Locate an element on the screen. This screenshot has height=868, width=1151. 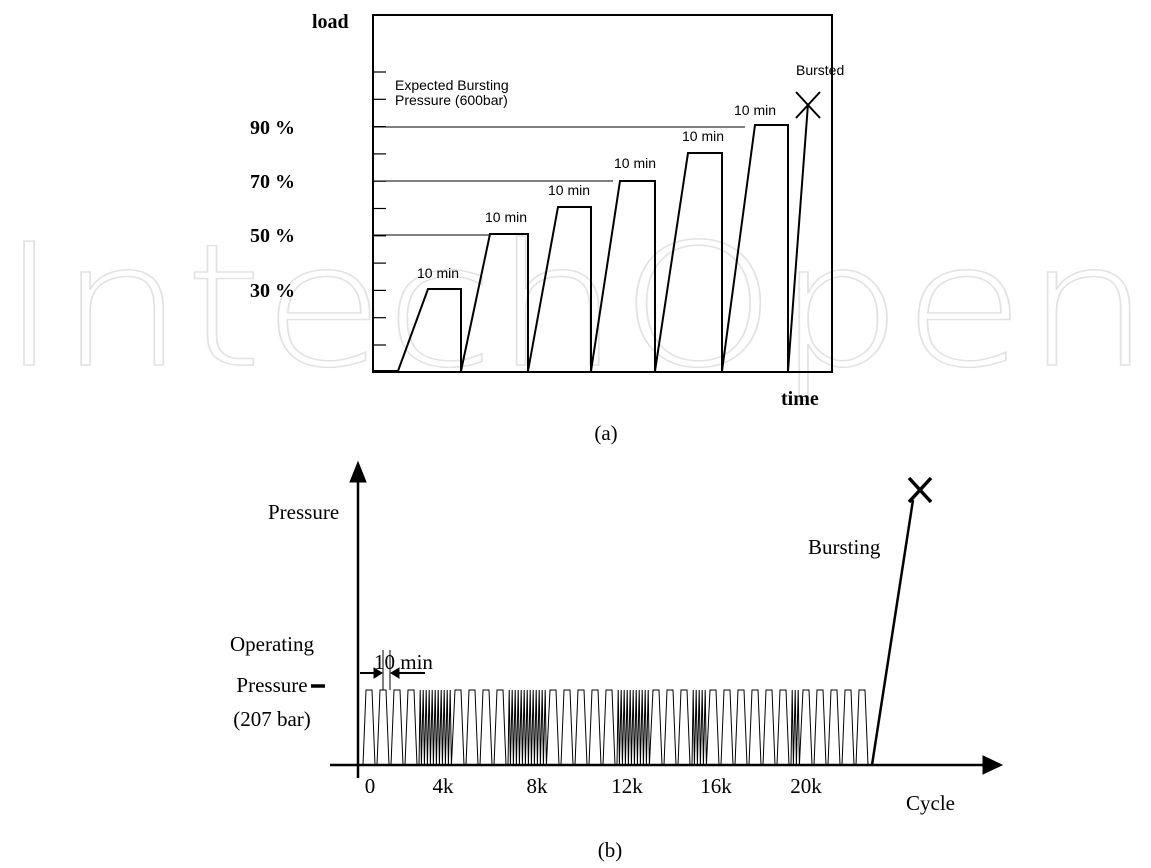
x-label: 20k is located at coordinates (806, 786).